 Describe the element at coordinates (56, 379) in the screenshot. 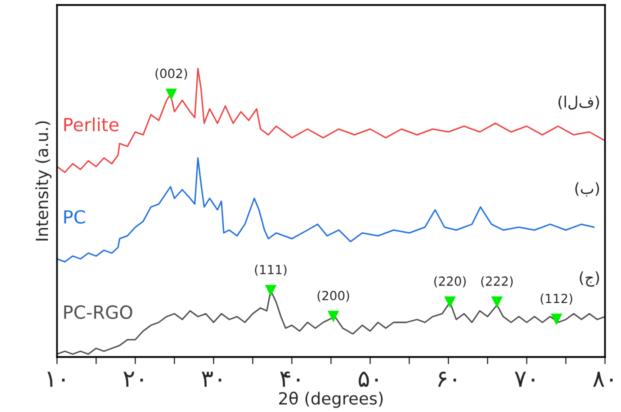

I see `x-tick-label: ۱۰` at that location.